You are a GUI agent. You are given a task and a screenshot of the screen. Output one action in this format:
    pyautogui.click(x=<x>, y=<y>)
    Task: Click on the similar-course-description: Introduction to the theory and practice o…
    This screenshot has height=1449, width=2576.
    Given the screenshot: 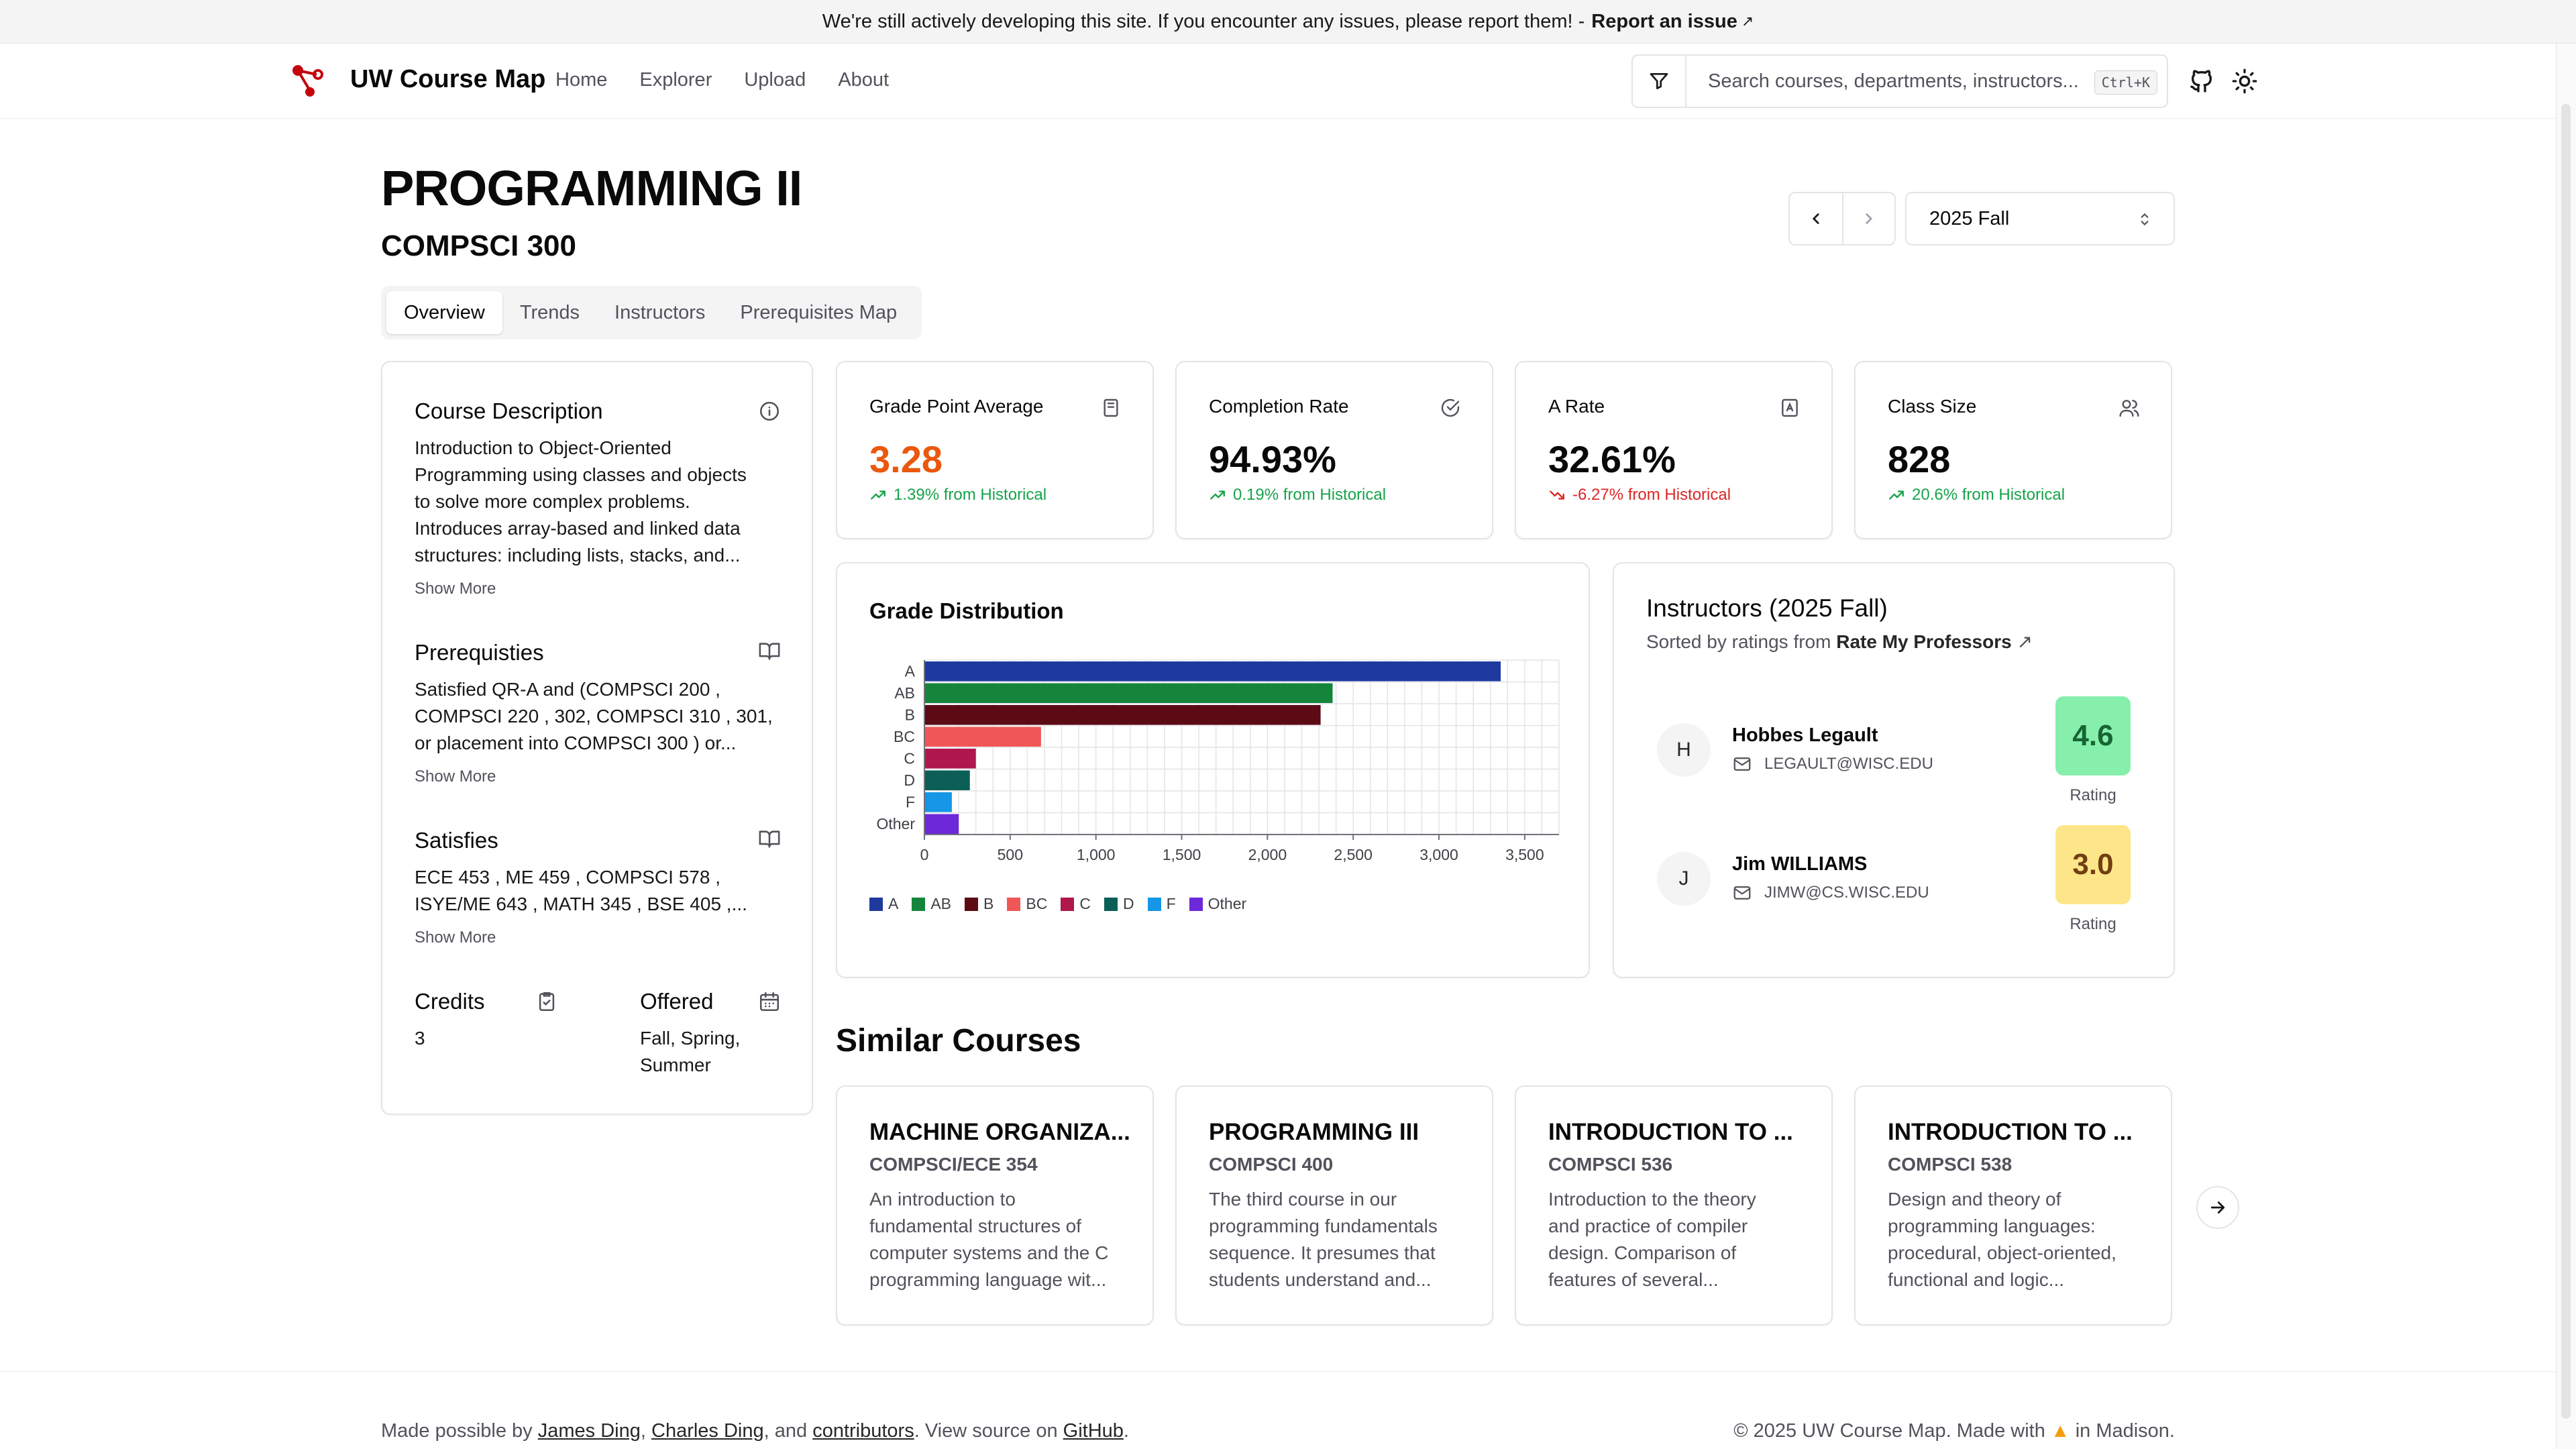 What is the action you would take?
    pyautogui.click(x=1652, y=1239)
    